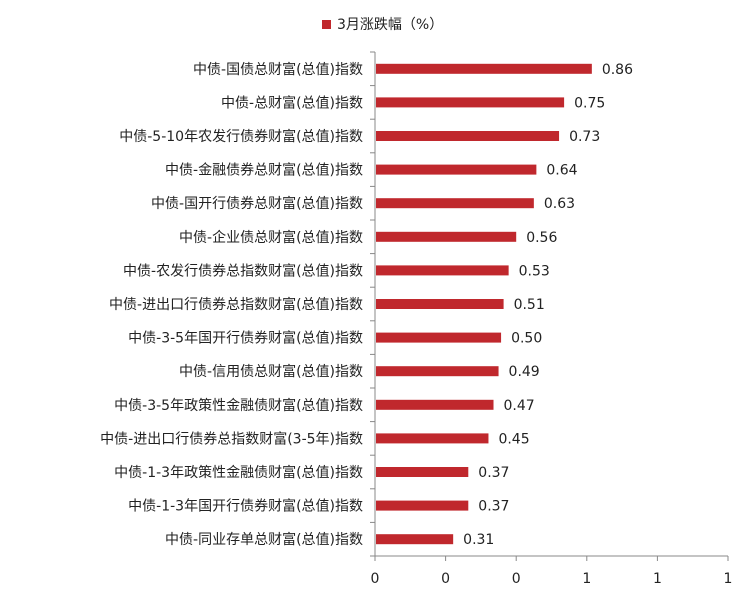 Image resolution: width=755 pixels, height=615 pixels. What do you see at coordinates (524, 372) in the screenshot?
I see `data-label: 0.49` at bounding box center [524, 372].